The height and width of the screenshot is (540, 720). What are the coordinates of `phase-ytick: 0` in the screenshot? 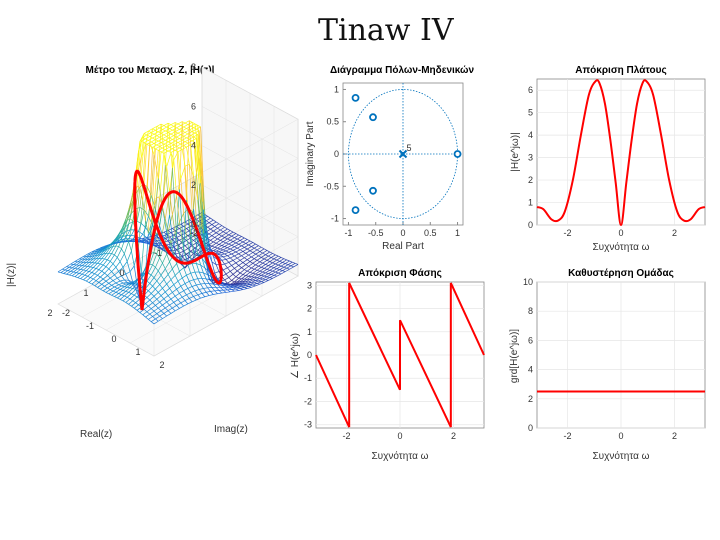 It's located at (309, 355).